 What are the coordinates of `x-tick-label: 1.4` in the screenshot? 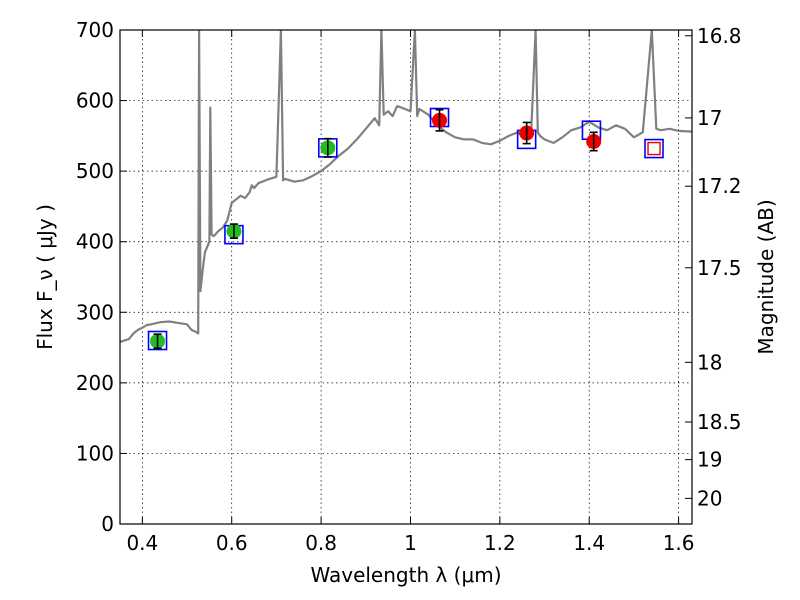 It's located at (589, 543).